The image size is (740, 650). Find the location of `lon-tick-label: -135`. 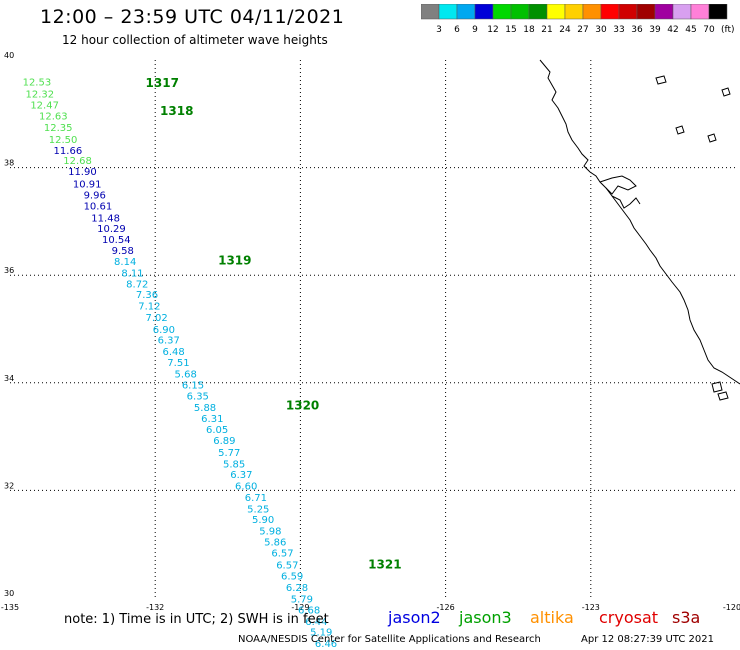

lon-tick-label: -135 is located at coordinates (10, 607).